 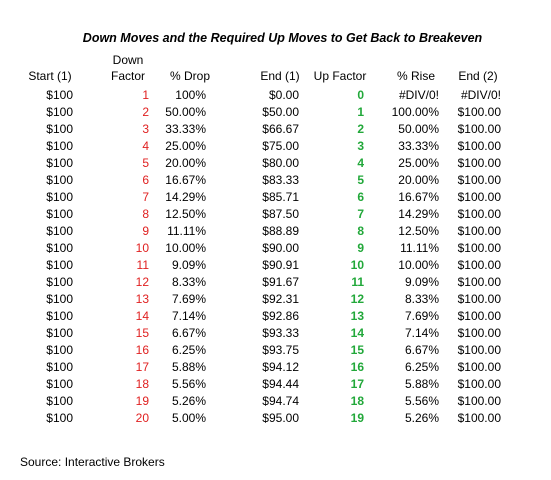 What do you see at coordinates (357, 350) in the screenshot?
I see `table-cell: 15` at bounding box center [357, 350].